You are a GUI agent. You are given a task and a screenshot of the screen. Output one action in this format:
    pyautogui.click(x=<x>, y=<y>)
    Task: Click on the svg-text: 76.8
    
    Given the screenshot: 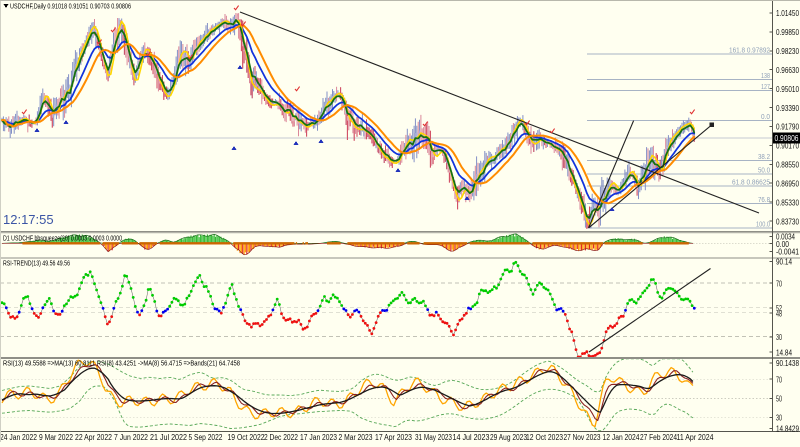 What is the action you would take?
    pyautogui.click(x=764, y=199)
    